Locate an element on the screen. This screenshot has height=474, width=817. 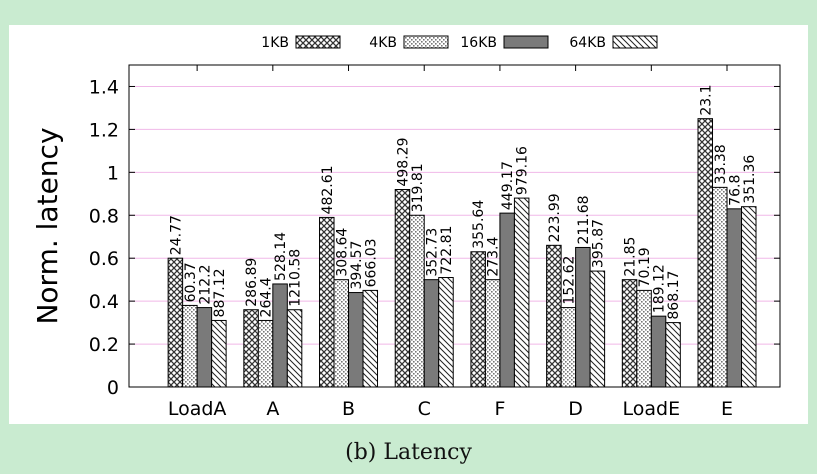
bar-1KB-D is located at coordinates (554, 316).